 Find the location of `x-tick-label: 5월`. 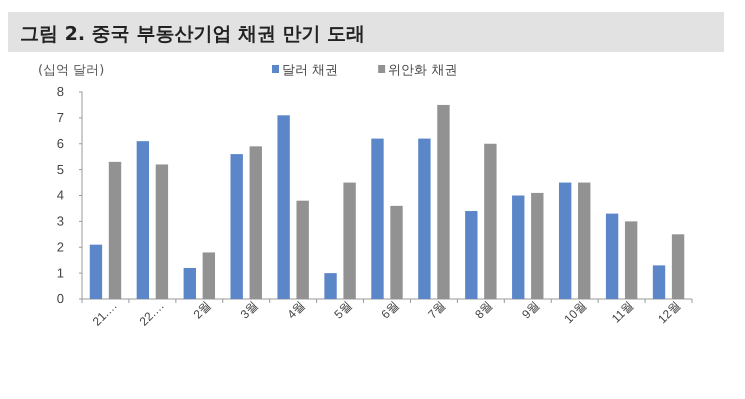

x-tick-label: 5월 is located at coordinates (342, 310).